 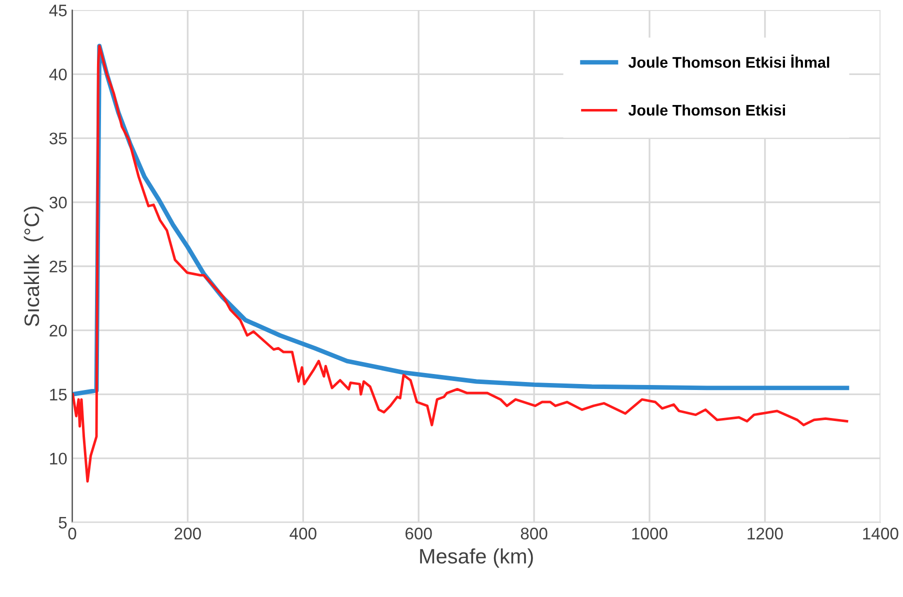 What do you see at coordinates (58, 74) in the screenshot?
I see `y-tick-label: 40` at bounding box center [58, 74].